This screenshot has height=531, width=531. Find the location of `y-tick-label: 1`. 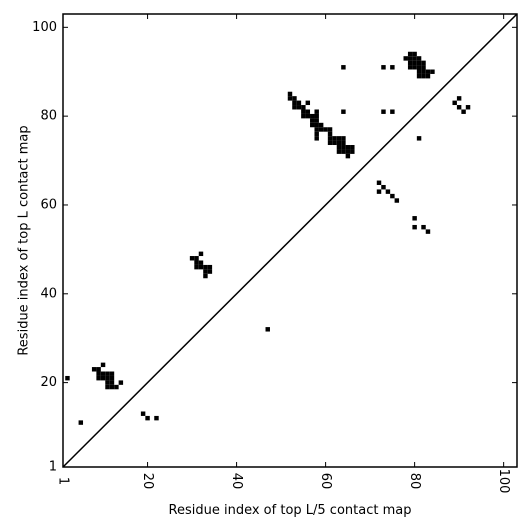

y-tick-label: 1 is located at coordinates (53, 467).